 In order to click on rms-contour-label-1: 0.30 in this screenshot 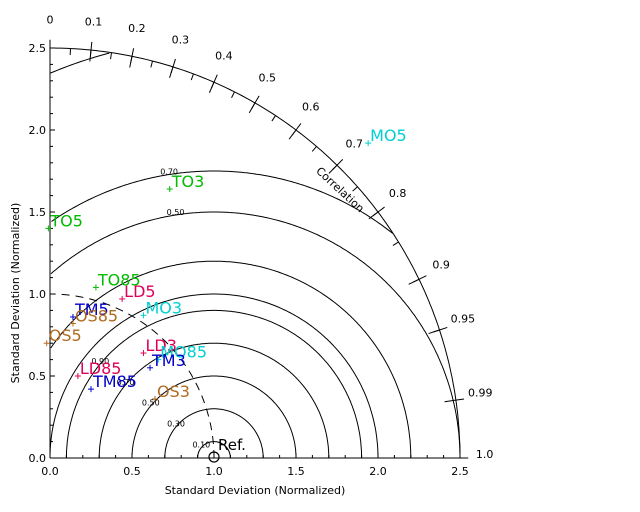, I will do `click(176, 424)`.